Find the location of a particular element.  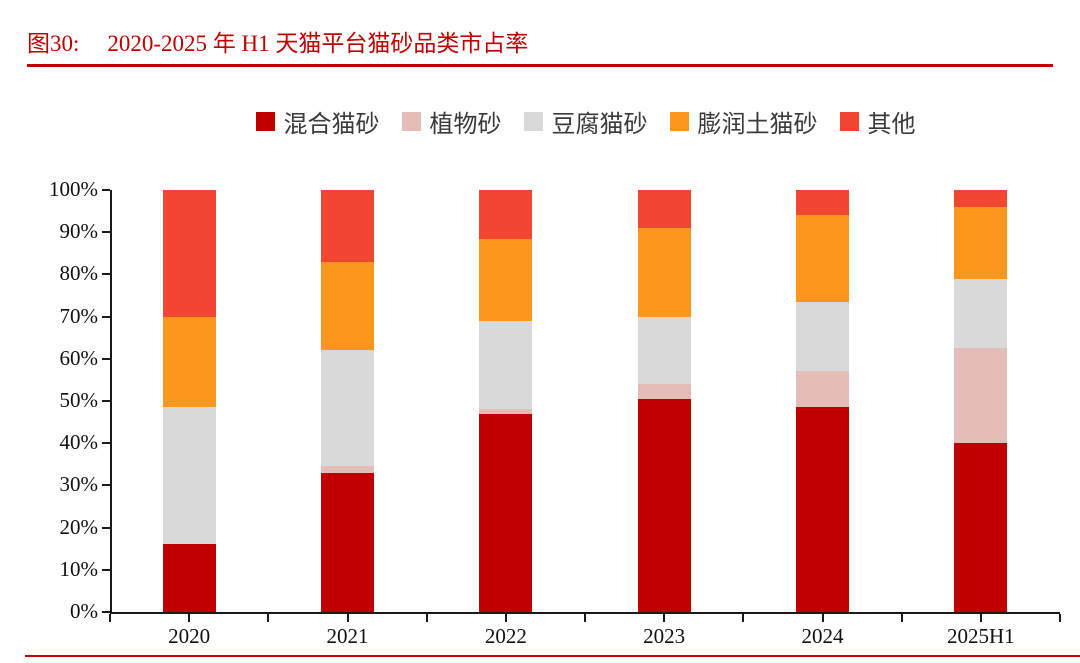

legend-item-5: 其他 is located at coordinates (877, 121).